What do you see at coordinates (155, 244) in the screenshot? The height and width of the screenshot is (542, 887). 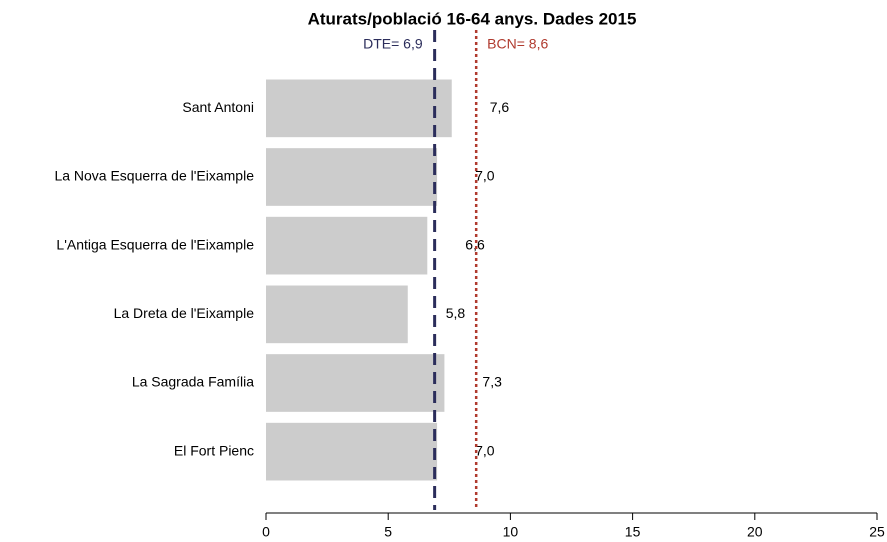 I see `category-label: L'Antiga Esquerra de l'Eixample` at bounding box center [155, 244].